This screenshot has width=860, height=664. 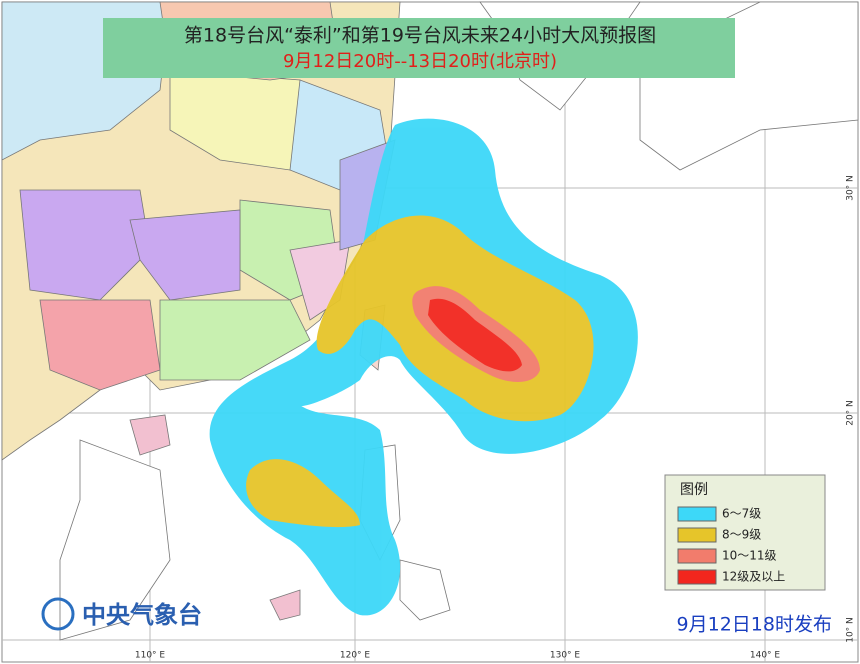 I want to click on legend-label: 8～9级, so click(x=741, y=535).